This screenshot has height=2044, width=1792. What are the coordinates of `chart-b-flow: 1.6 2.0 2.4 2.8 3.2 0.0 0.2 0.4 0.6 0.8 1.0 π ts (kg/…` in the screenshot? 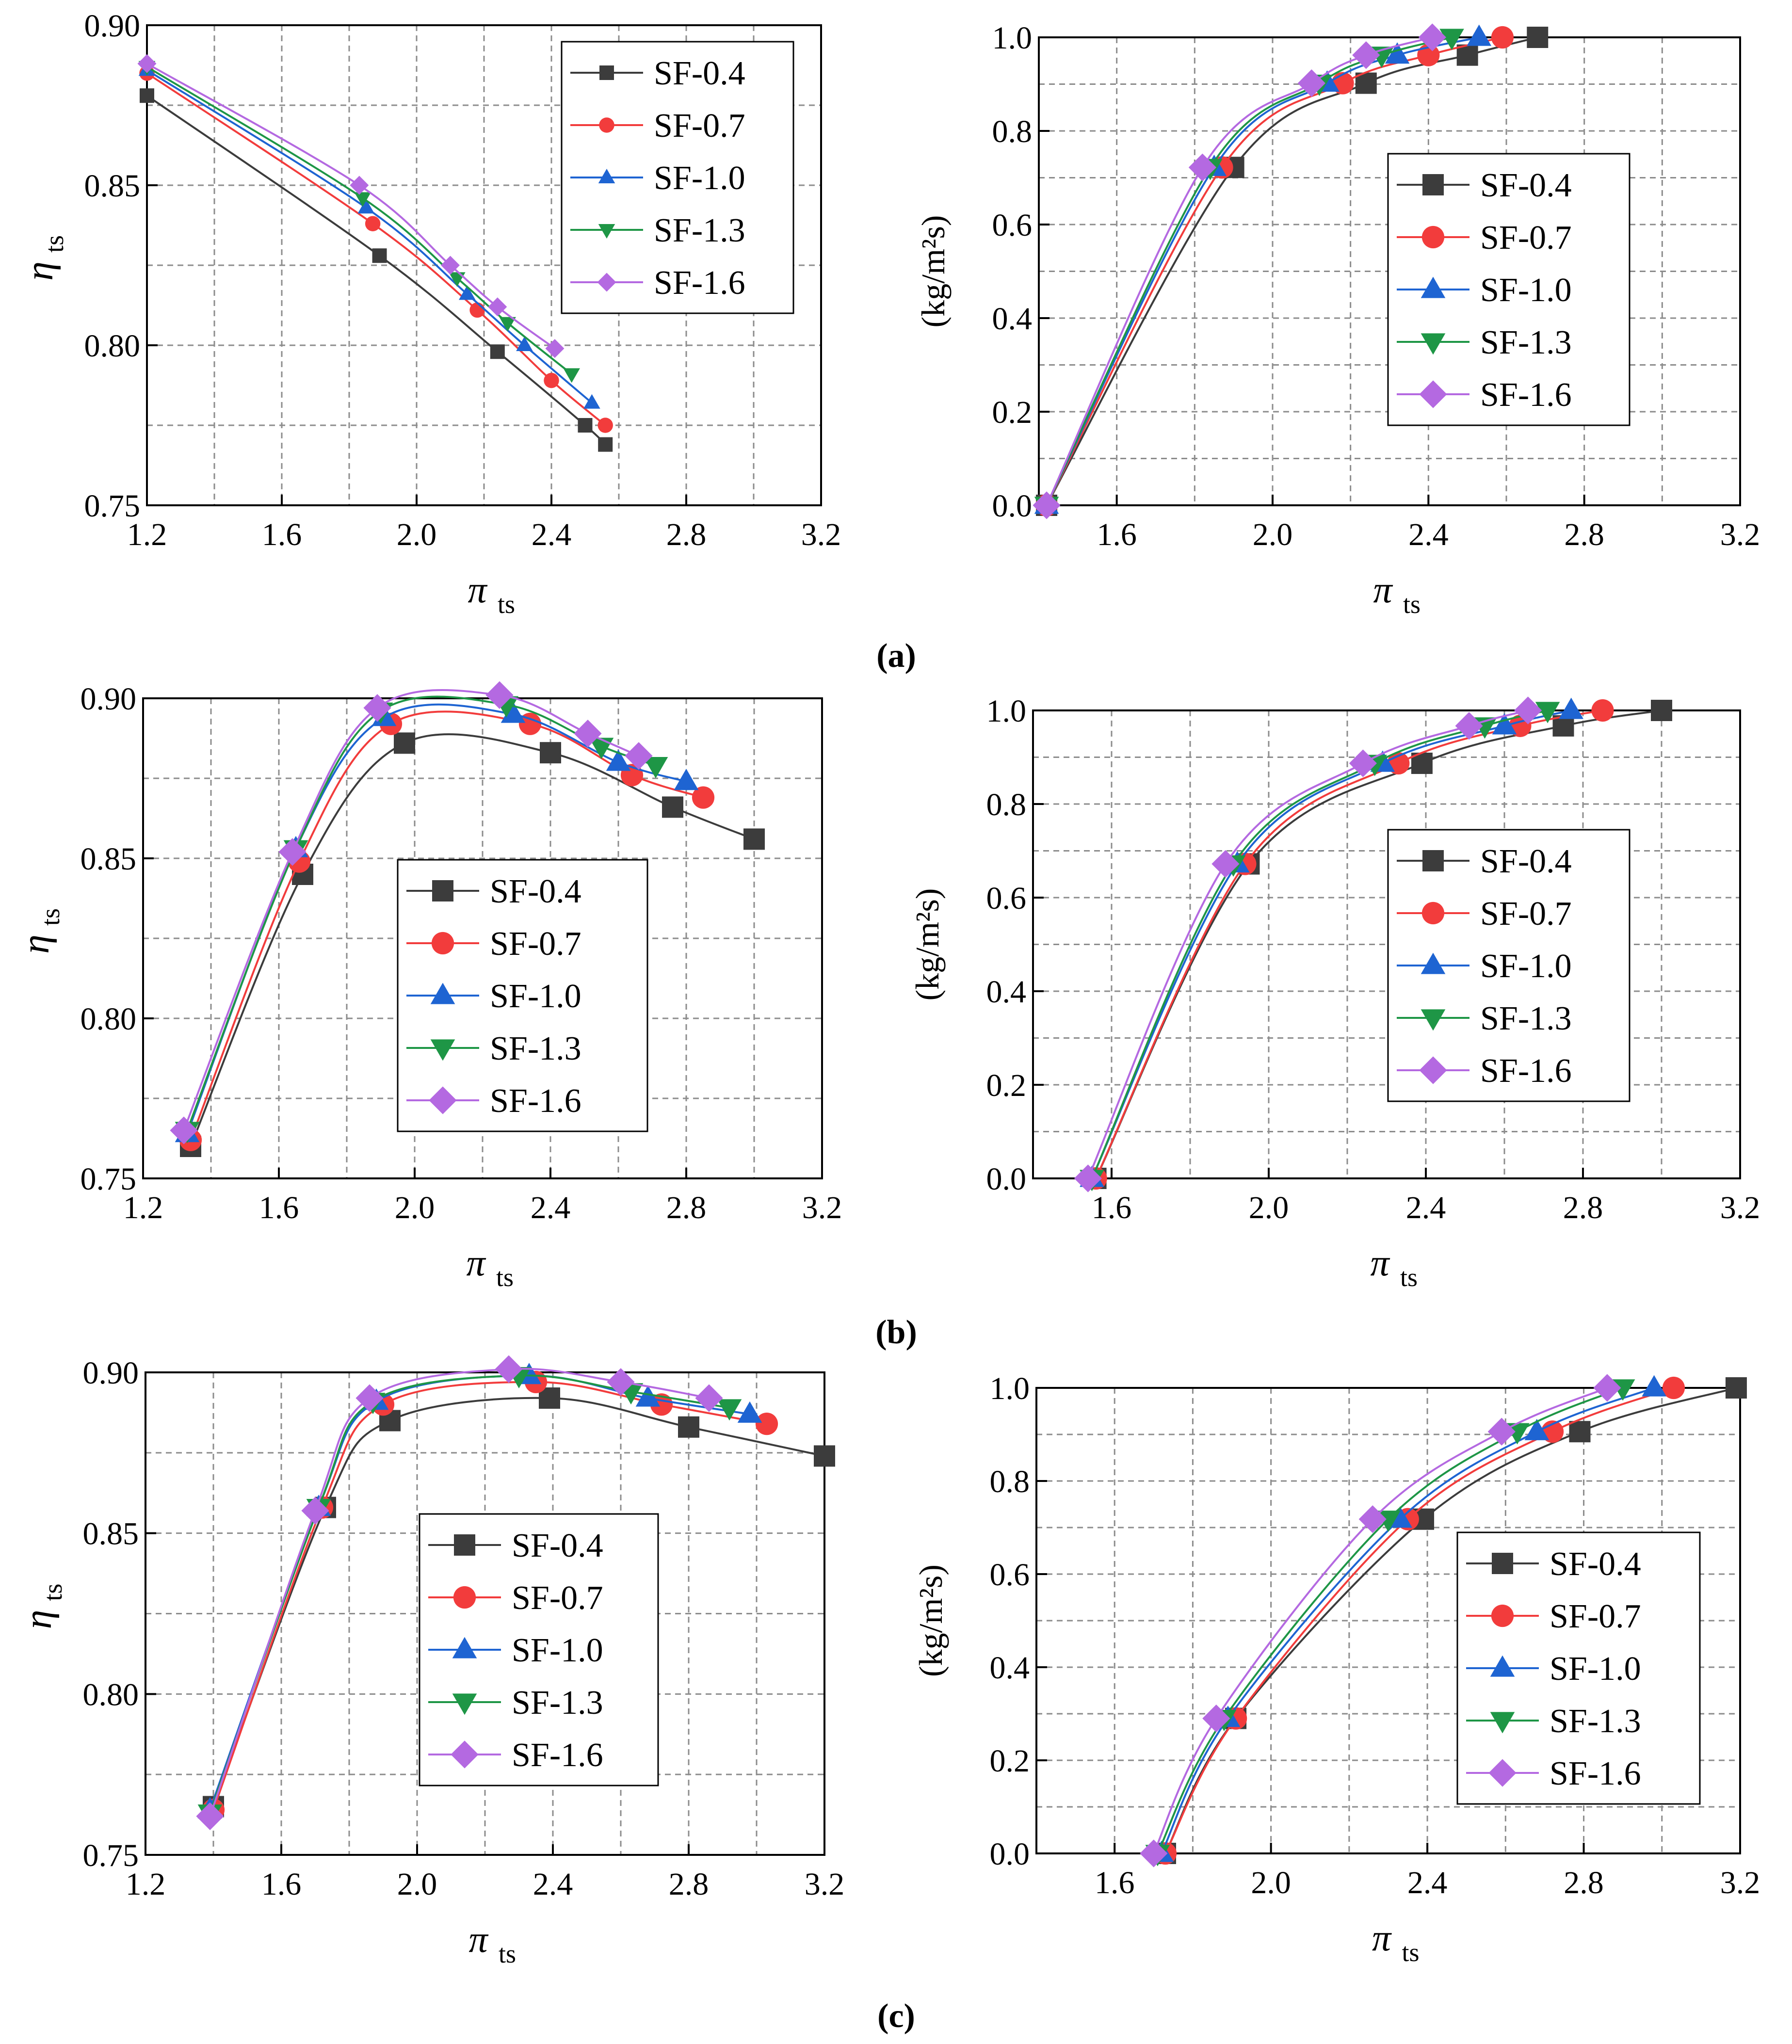 It's located at (1334, 993).